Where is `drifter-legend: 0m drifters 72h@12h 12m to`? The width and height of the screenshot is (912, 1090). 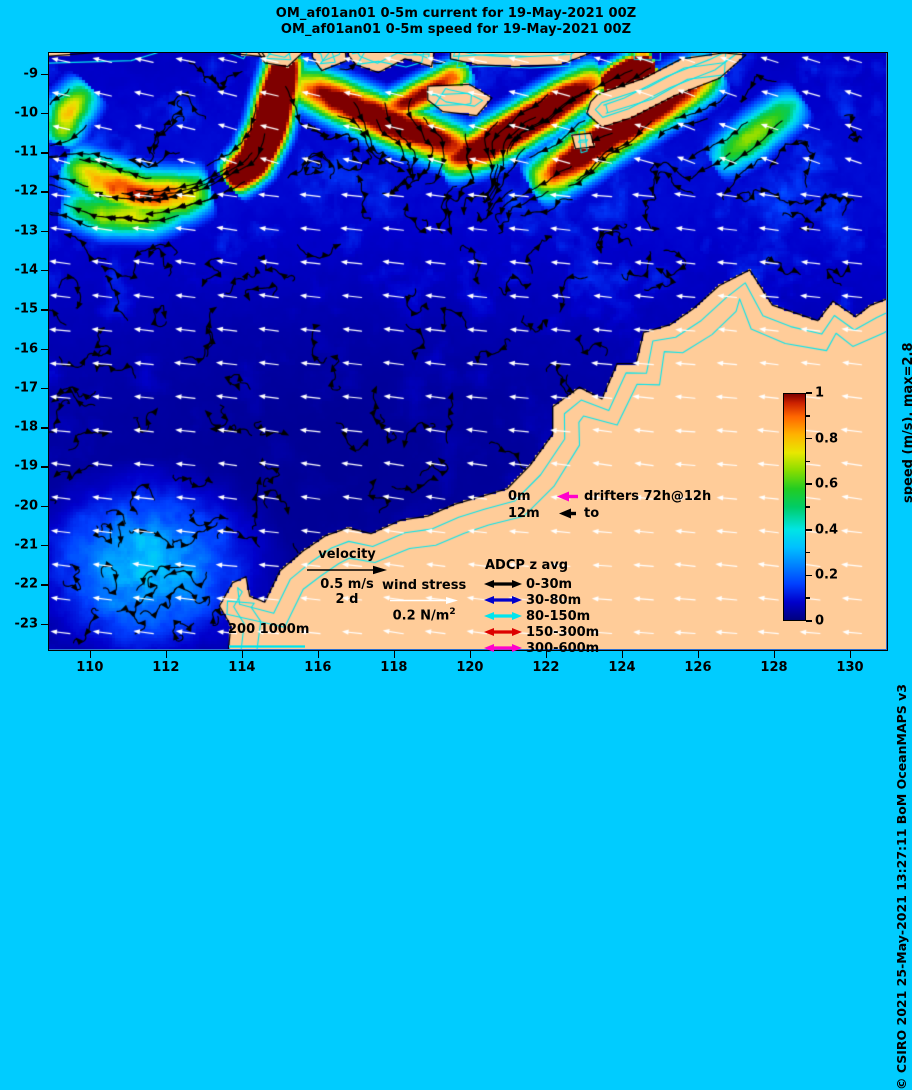
drifter-legend: 0m drifters 72h@12h 12m to is located at coordinates (609, 505).